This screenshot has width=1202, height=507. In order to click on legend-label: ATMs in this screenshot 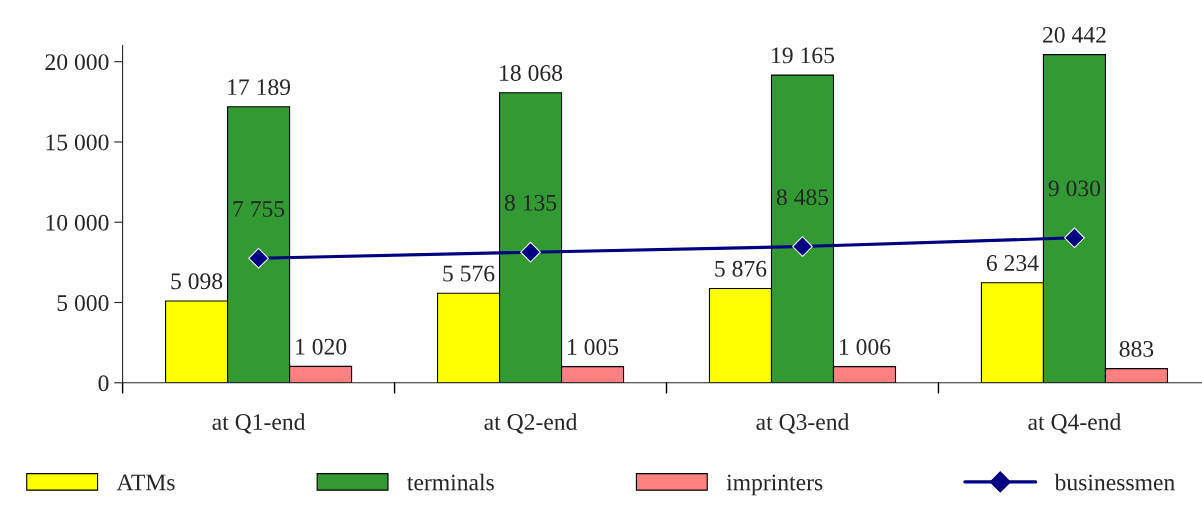, I will do `click(145, 482)`.